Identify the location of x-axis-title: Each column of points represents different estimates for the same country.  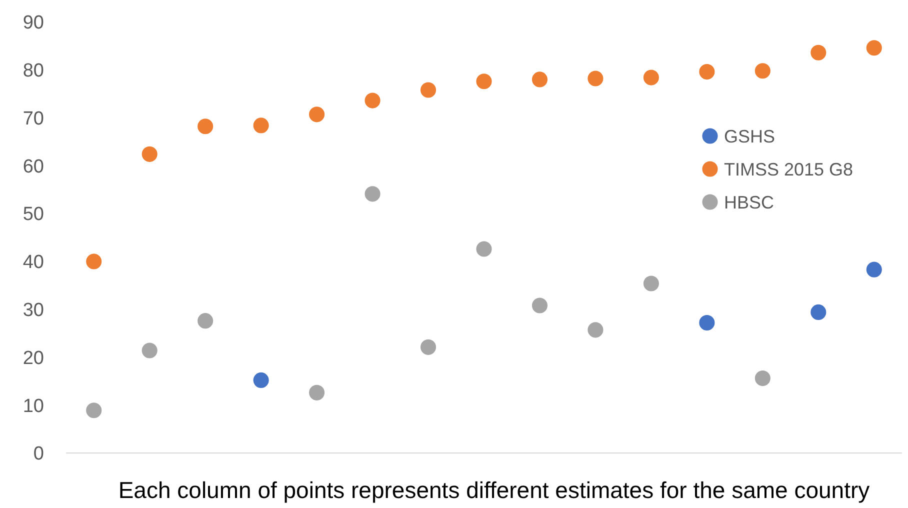
(494, 490).